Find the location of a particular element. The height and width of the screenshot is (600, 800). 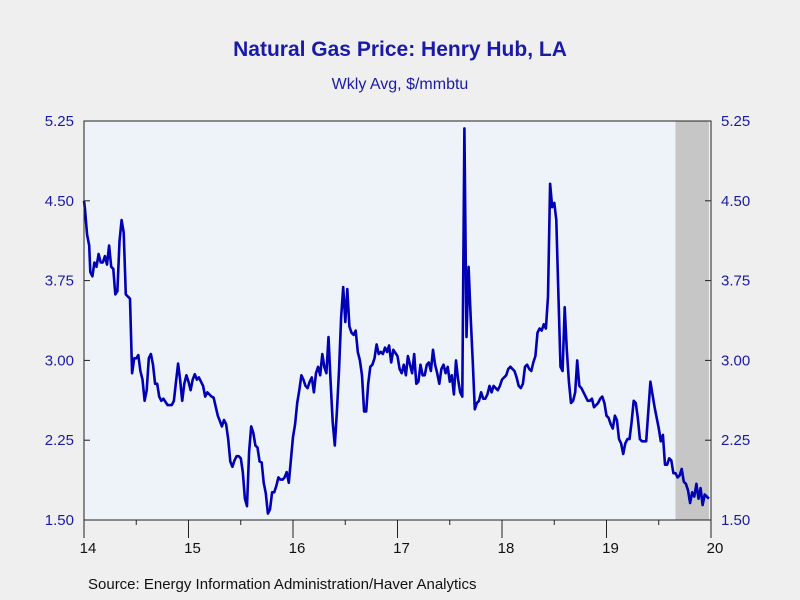

y-tick-label-left: 2.25 is located at coordinates (59, 440).